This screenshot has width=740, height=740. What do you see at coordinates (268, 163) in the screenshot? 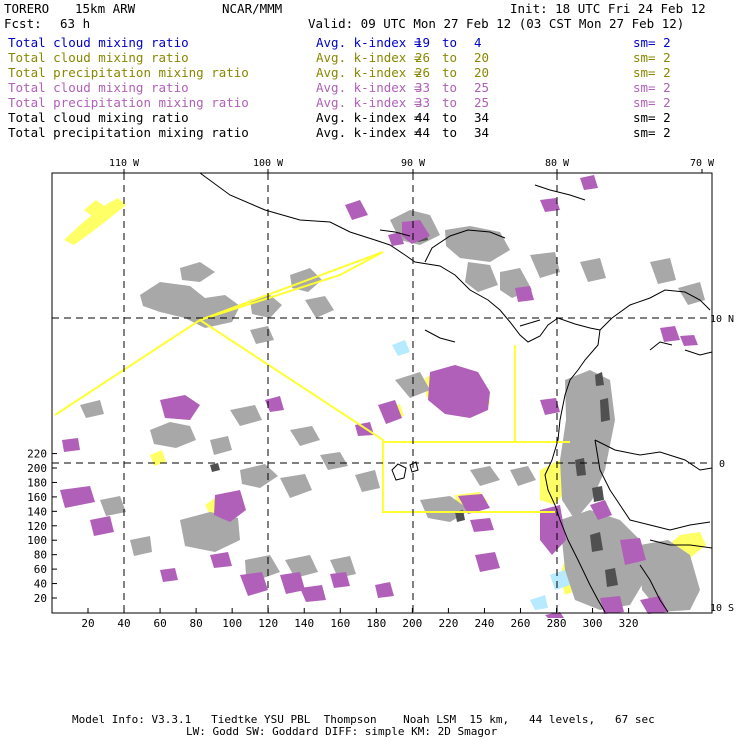
I see `longitude-label: 100 W` at bounding box center [268, 163].